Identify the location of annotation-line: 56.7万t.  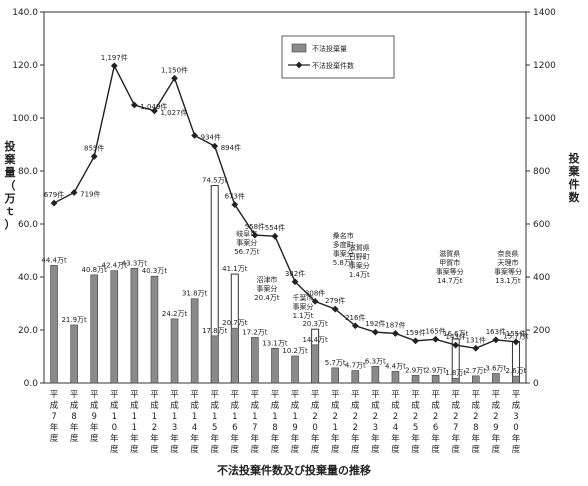
(247, 252).